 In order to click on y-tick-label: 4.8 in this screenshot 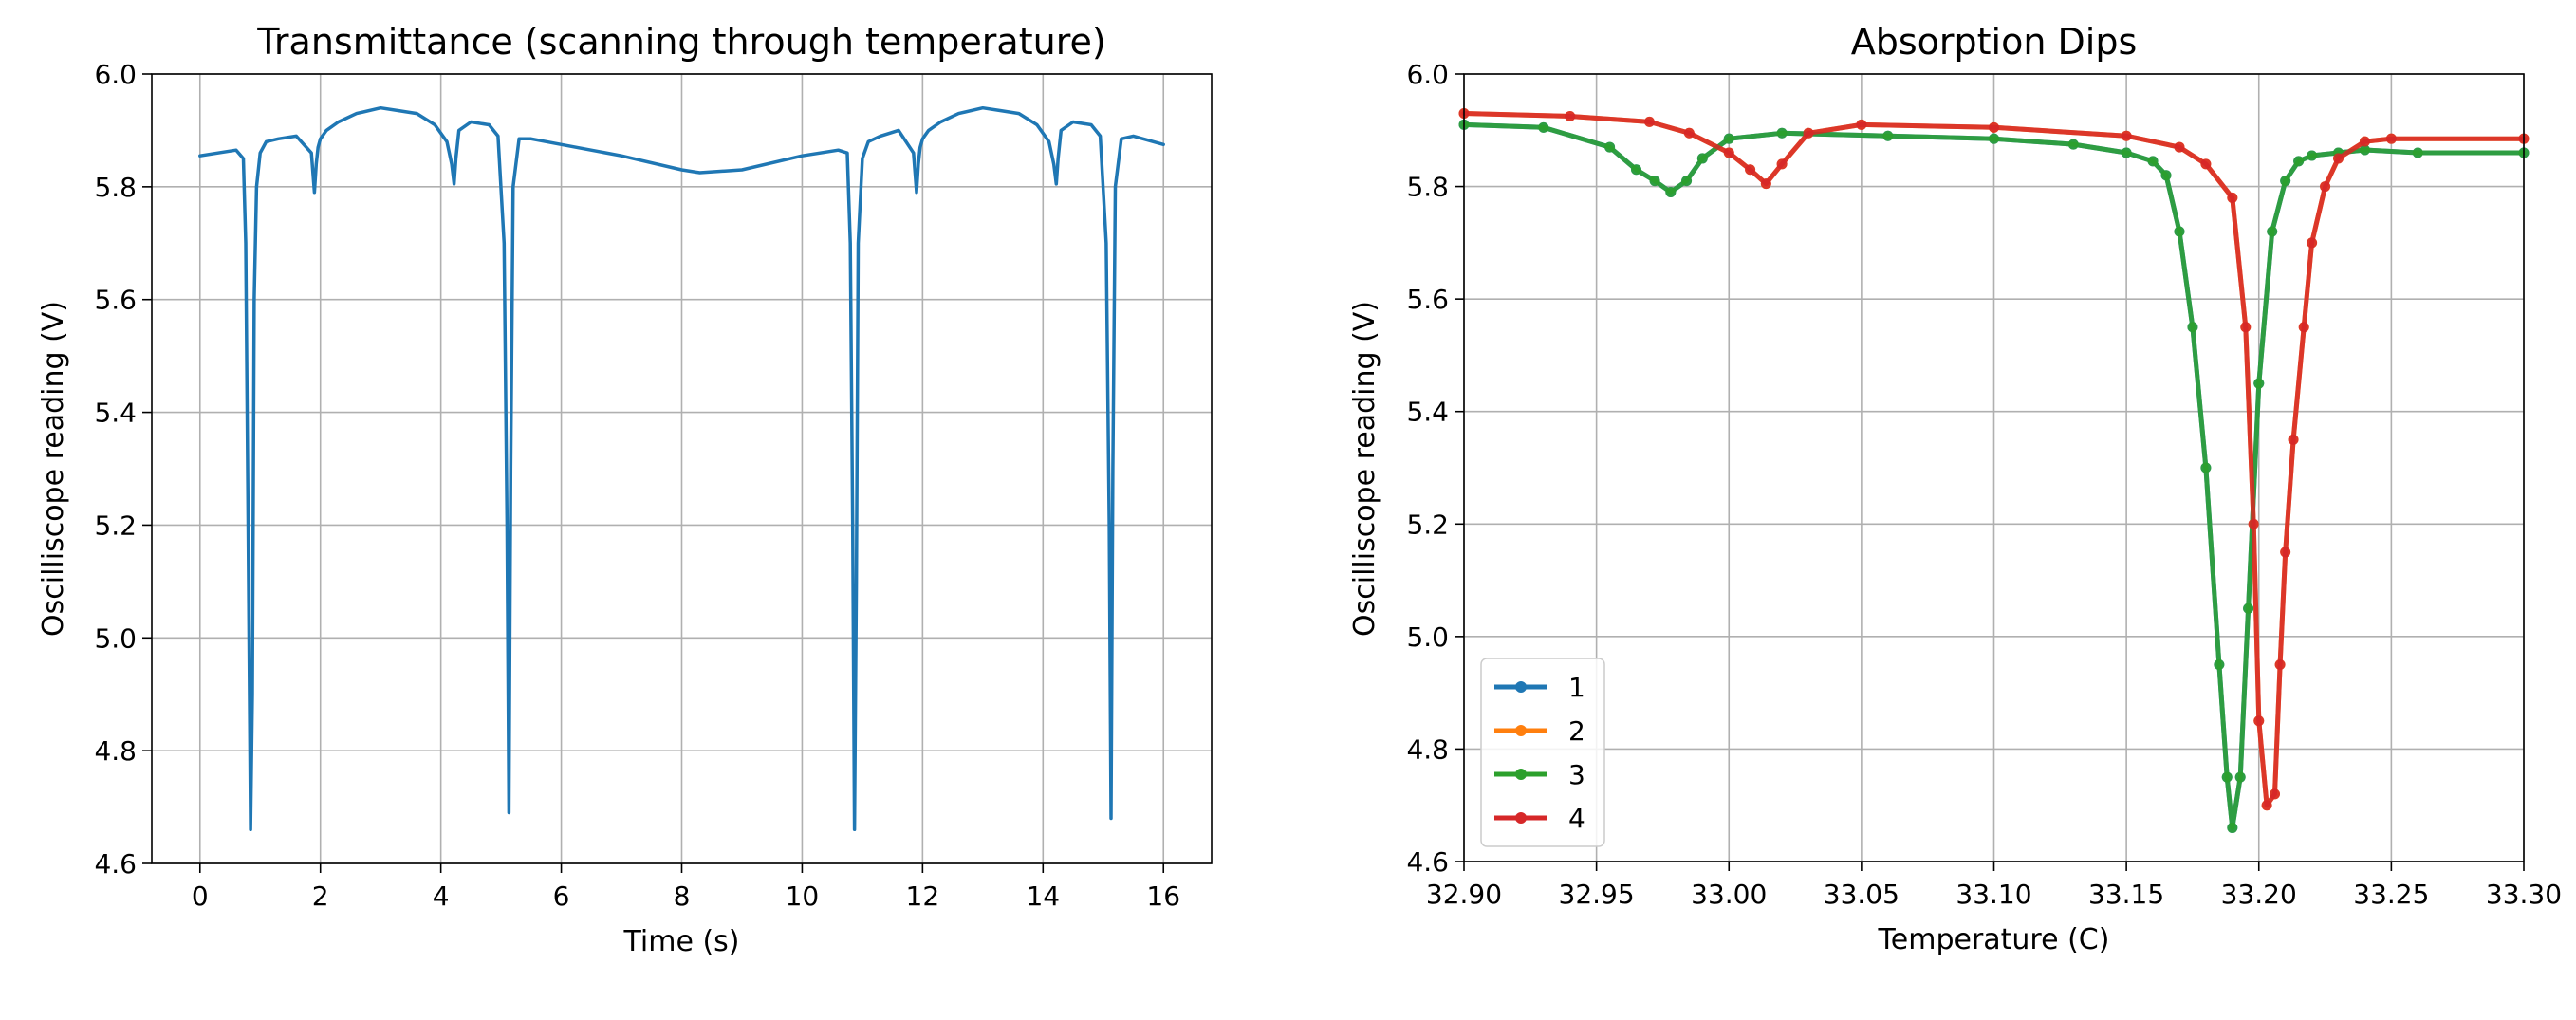, I will do `click(1427, 749)`.